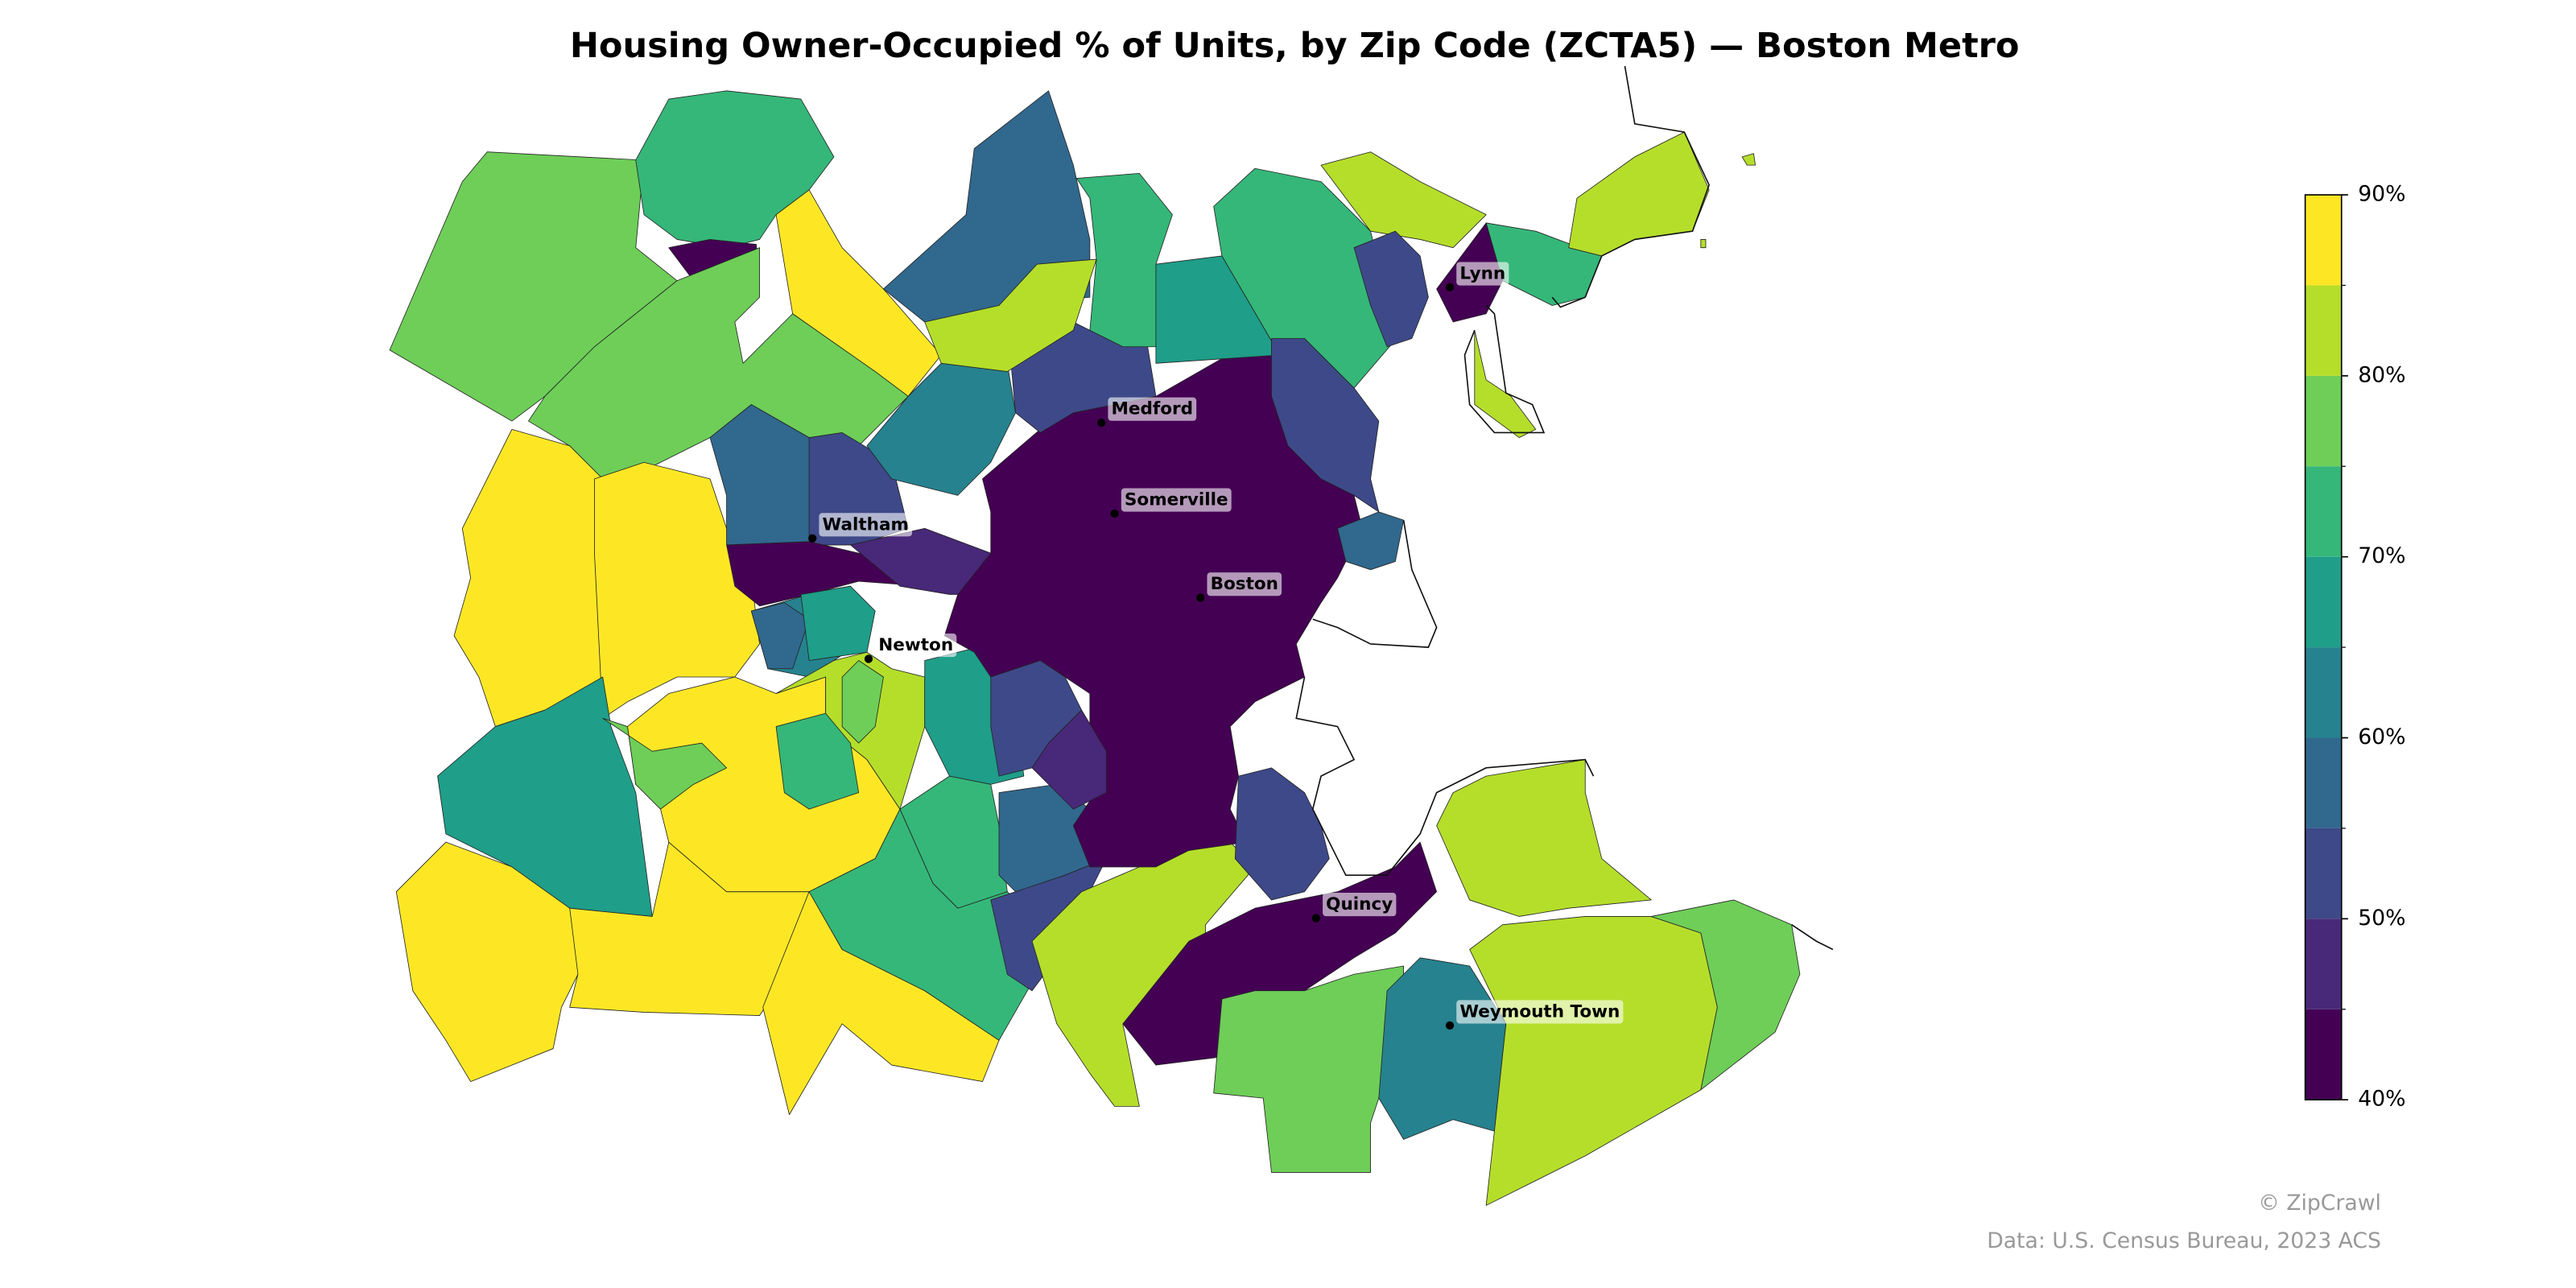  I want to click on city-label: Somerville, so click(1176, 500).